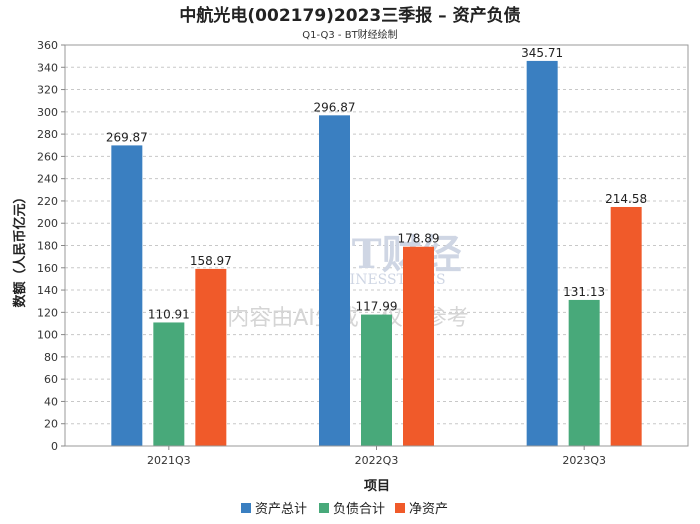 The width and height of the screenshot is (700, 524). Describe the element at coordinates (47, 45) in the screenshot. I see `y-tick-label: 360` at that location.